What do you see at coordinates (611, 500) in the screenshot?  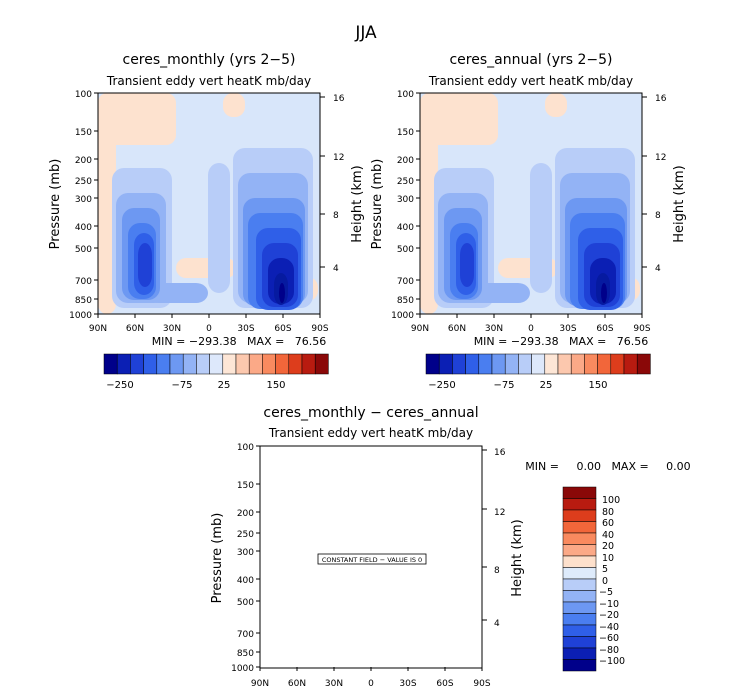 I see `colorbar-label: 100` at bounding box center [611, 500].